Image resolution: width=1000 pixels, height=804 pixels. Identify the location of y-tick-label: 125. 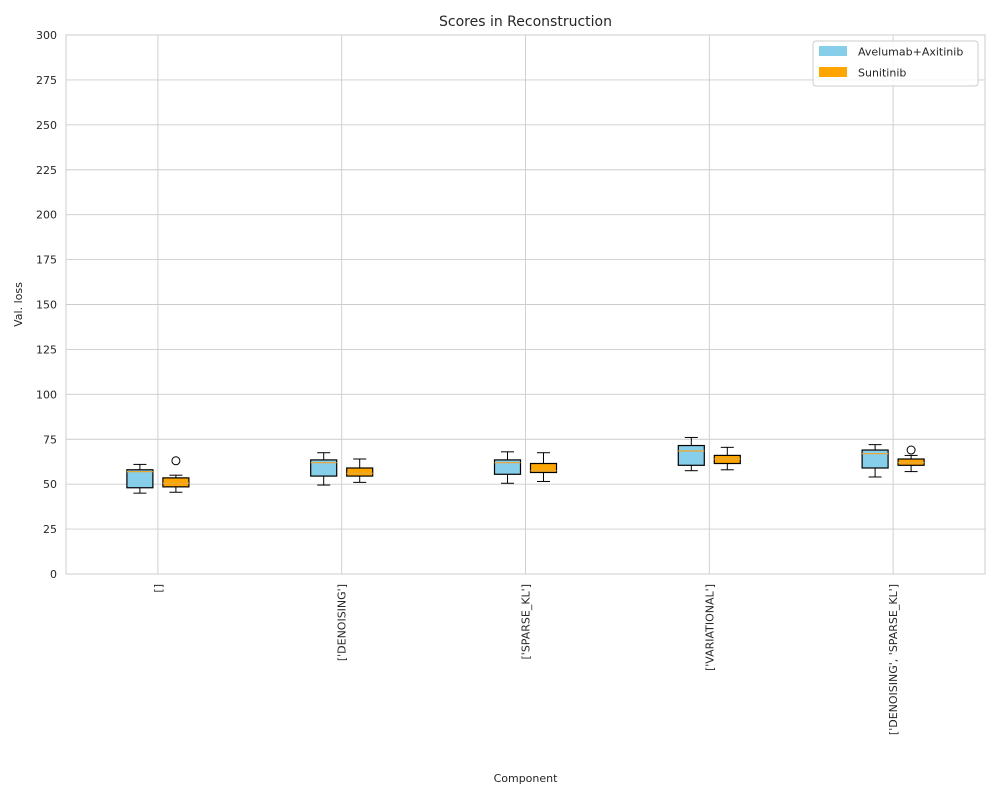
(46, 349).